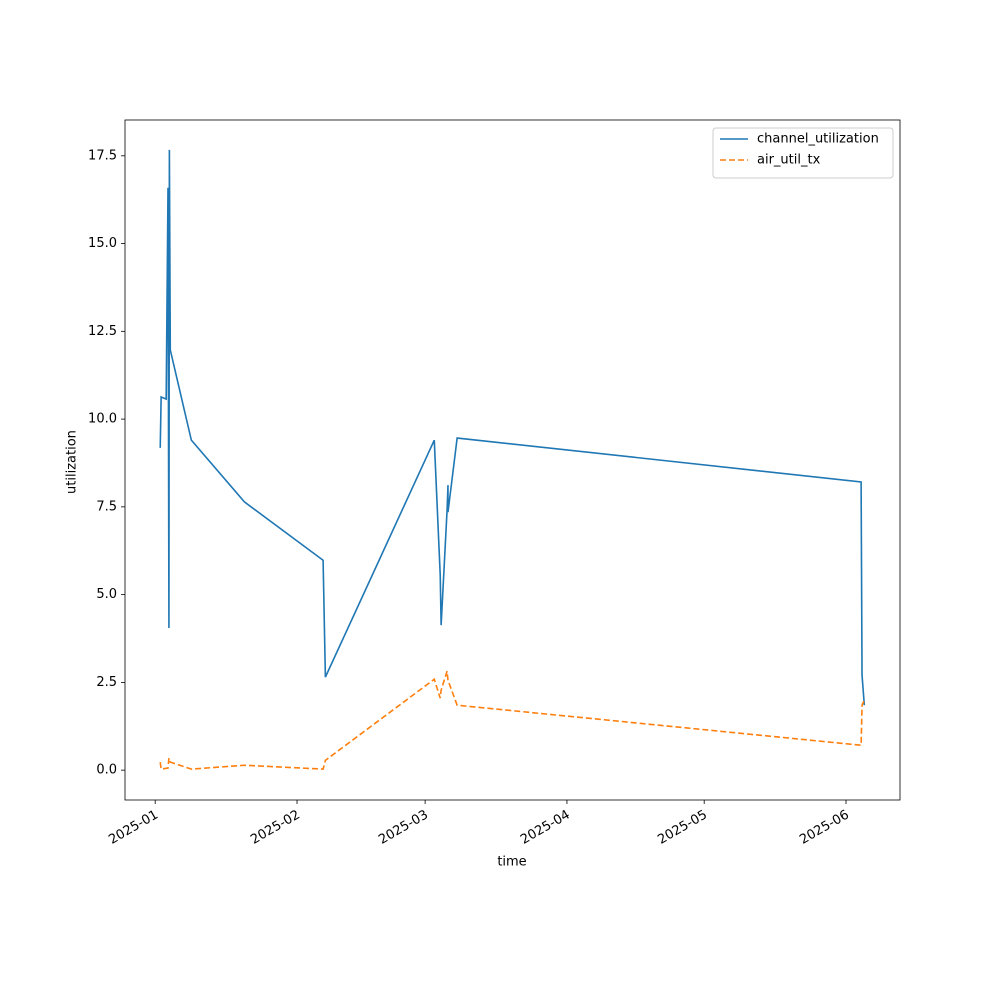  Describe the element at coordinates (102, 331) in the screenshot. I see `y-tick-label: 12.5` at that location.